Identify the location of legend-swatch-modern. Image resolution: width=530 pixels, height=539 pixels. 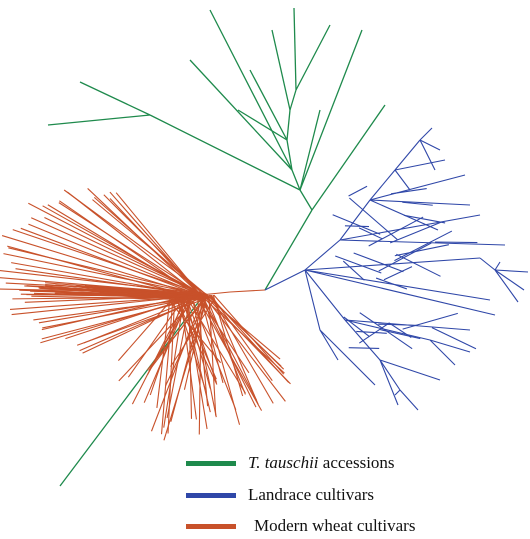
(211, 526).